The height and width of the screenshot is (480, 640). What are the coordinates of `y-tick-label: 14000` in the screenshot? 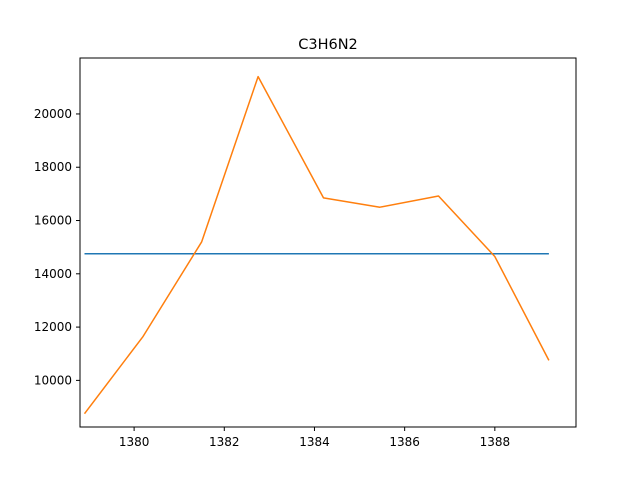 It's located at (53, 274).